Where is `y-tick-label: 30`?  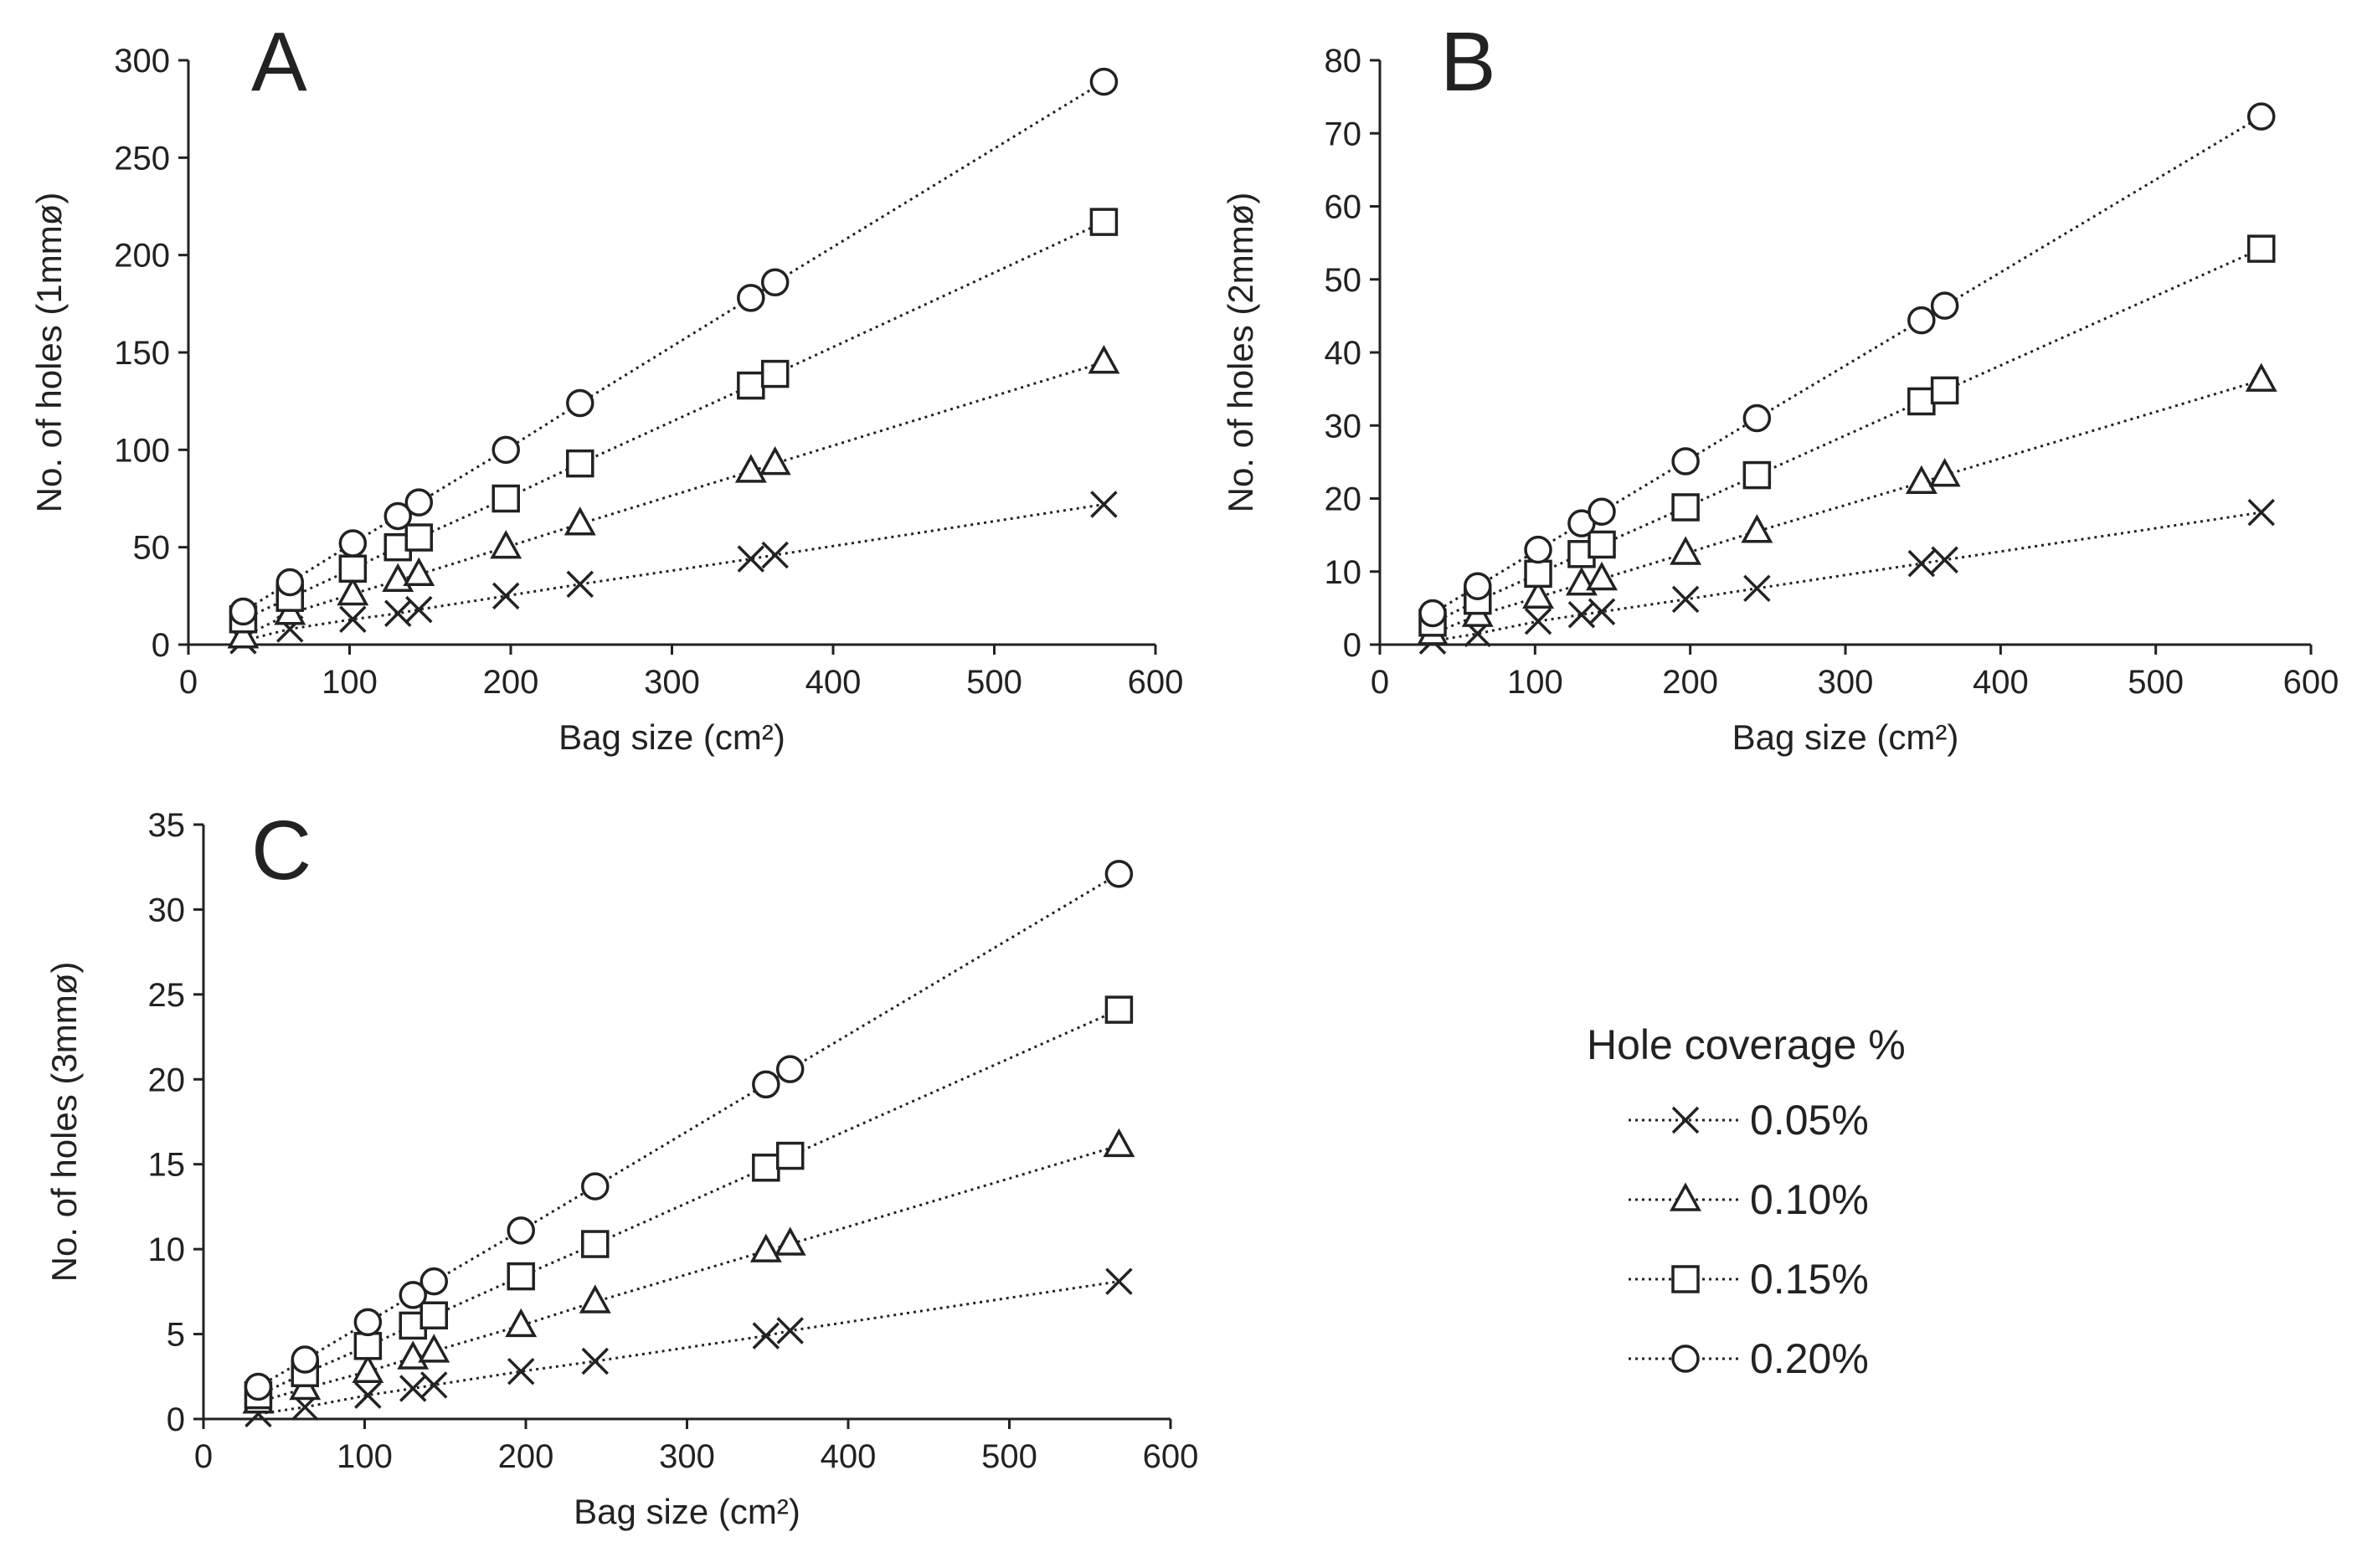 y-tick-label: 30 is located at coordinates (167, 910).